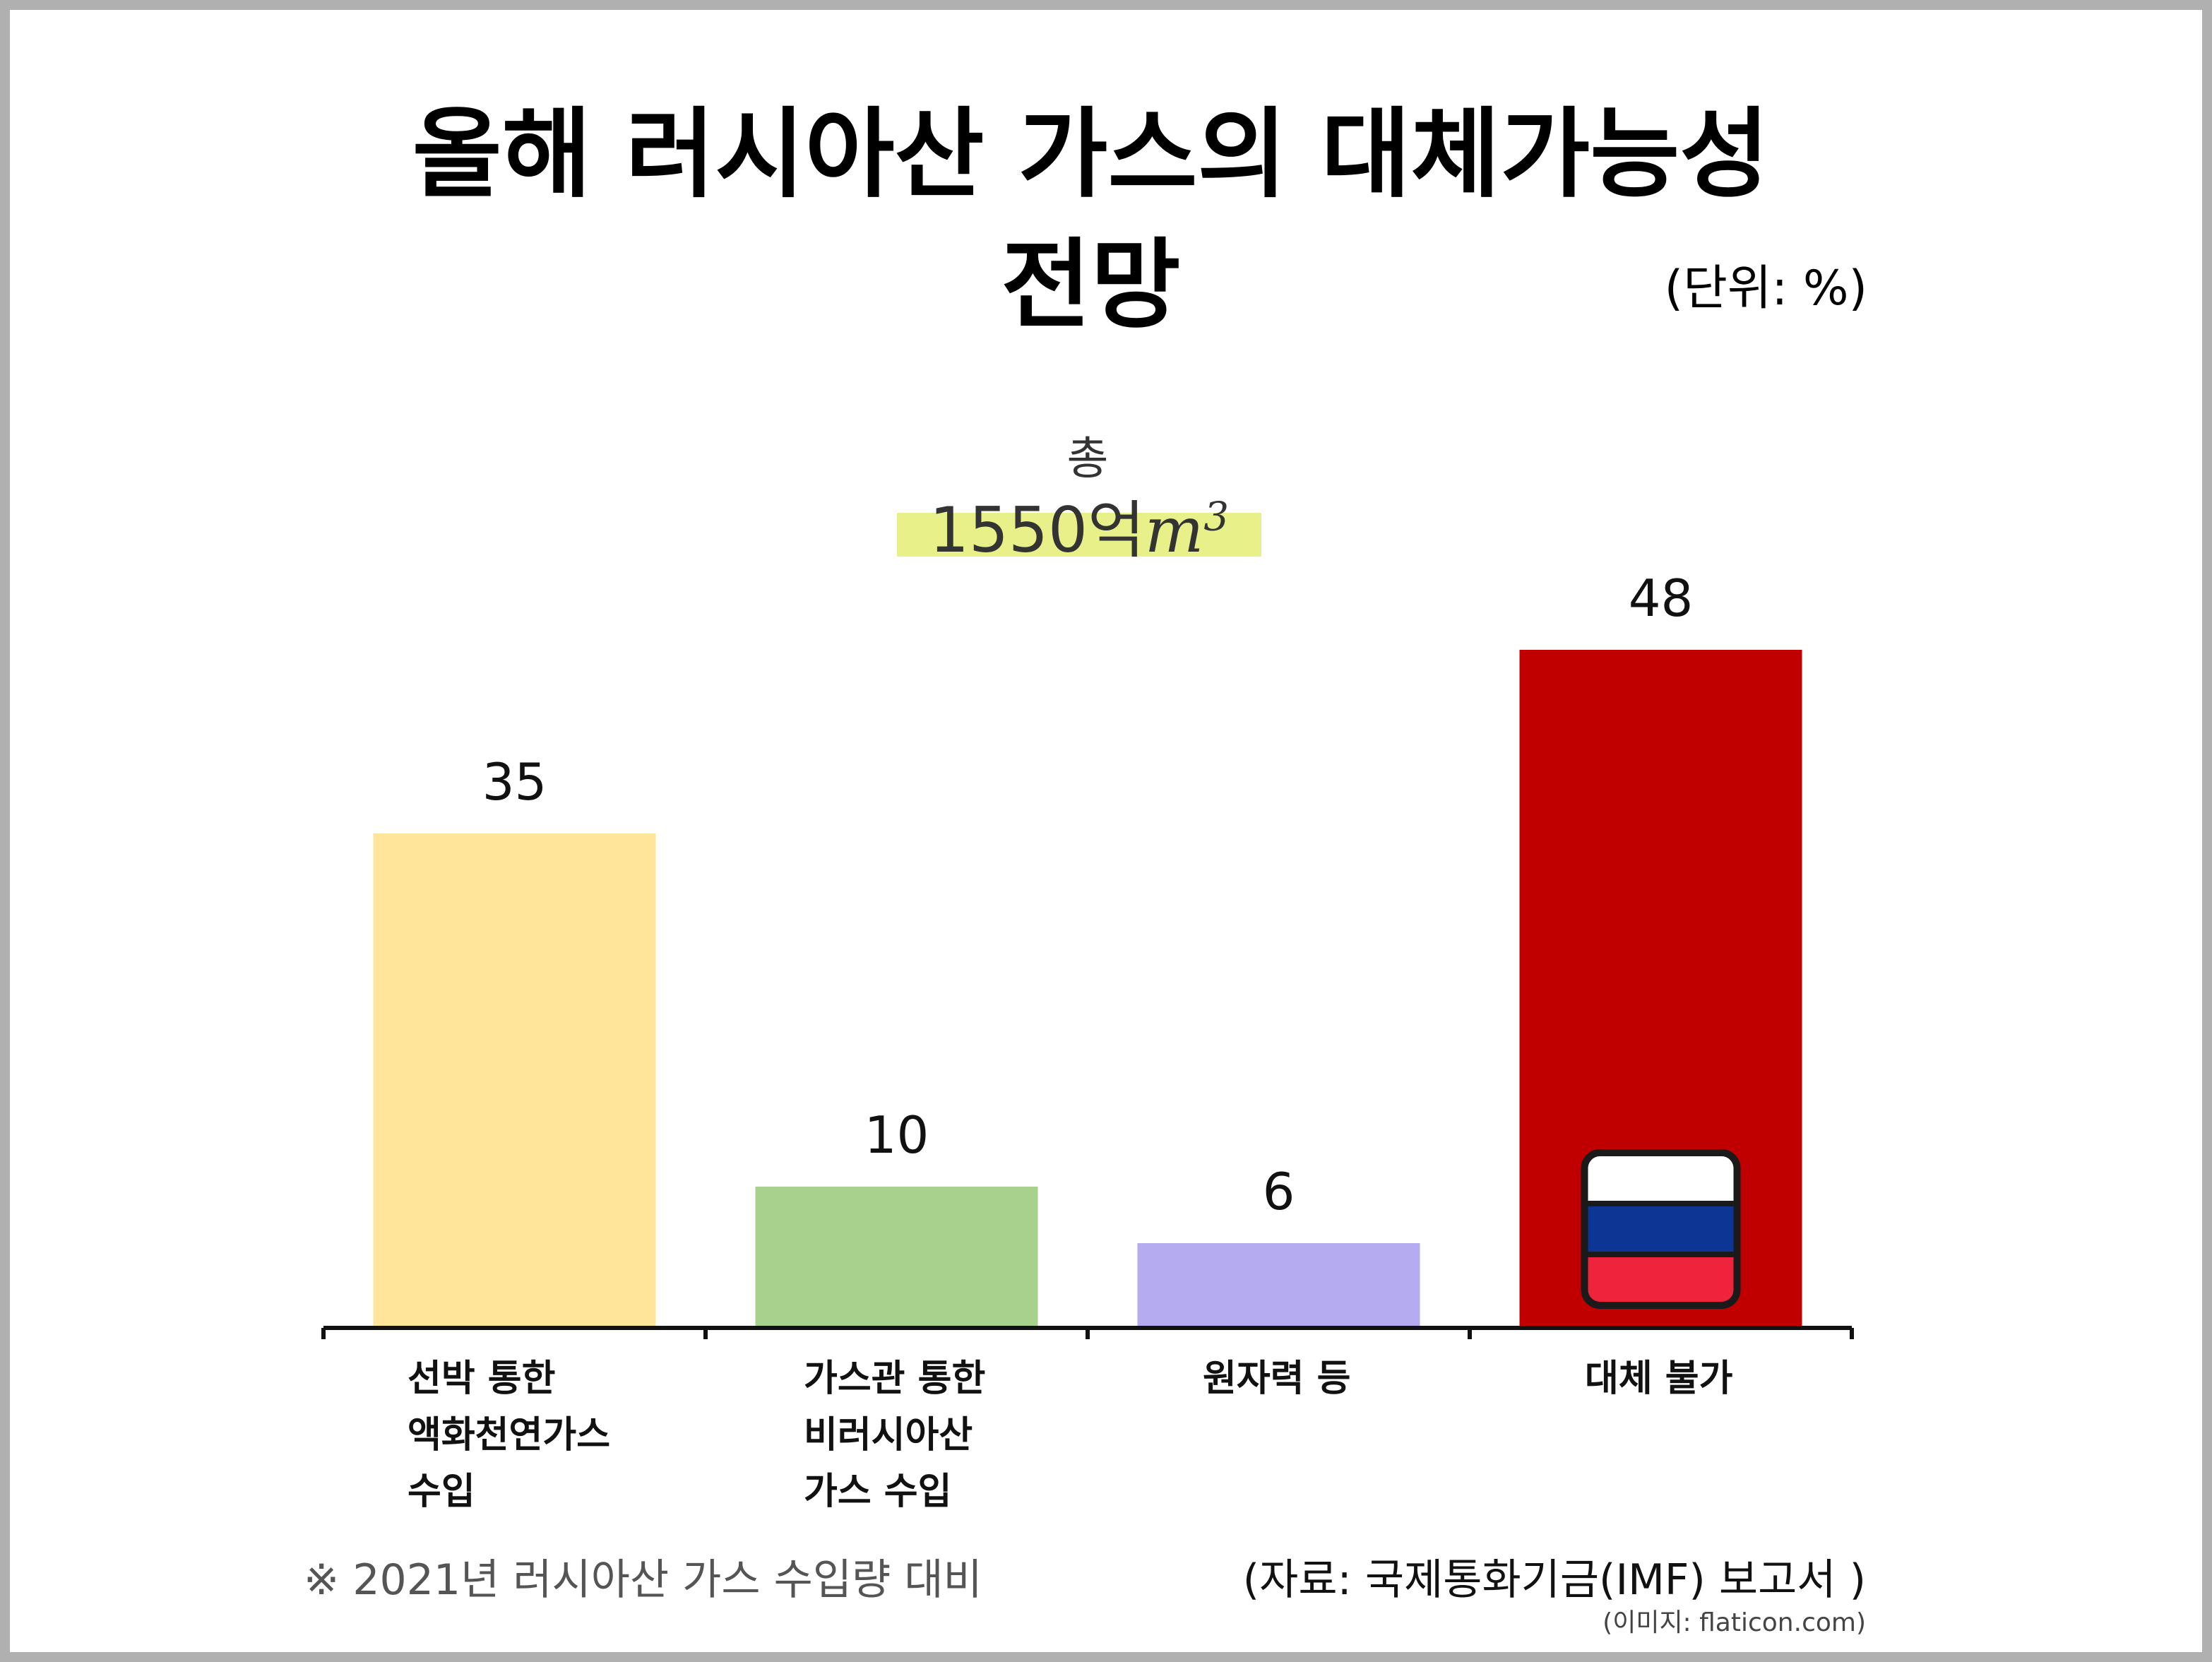  What do you see at coordinates (514, 782) in the screenshot?
I see `data-label: 35` at bounding box center [514, 782].